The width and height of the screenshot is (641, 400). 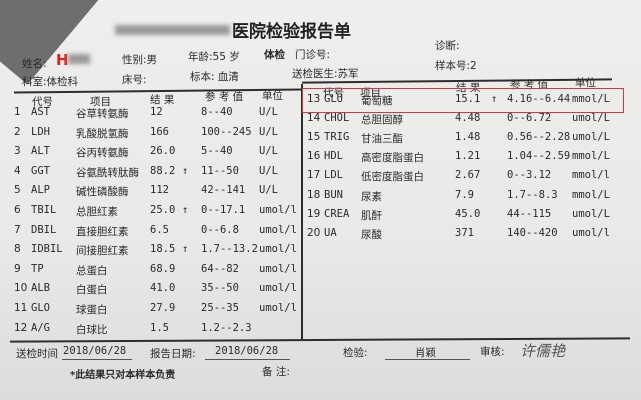 I want to click on reviewer-signature: 许儒艳, so click(x=543, y=351).